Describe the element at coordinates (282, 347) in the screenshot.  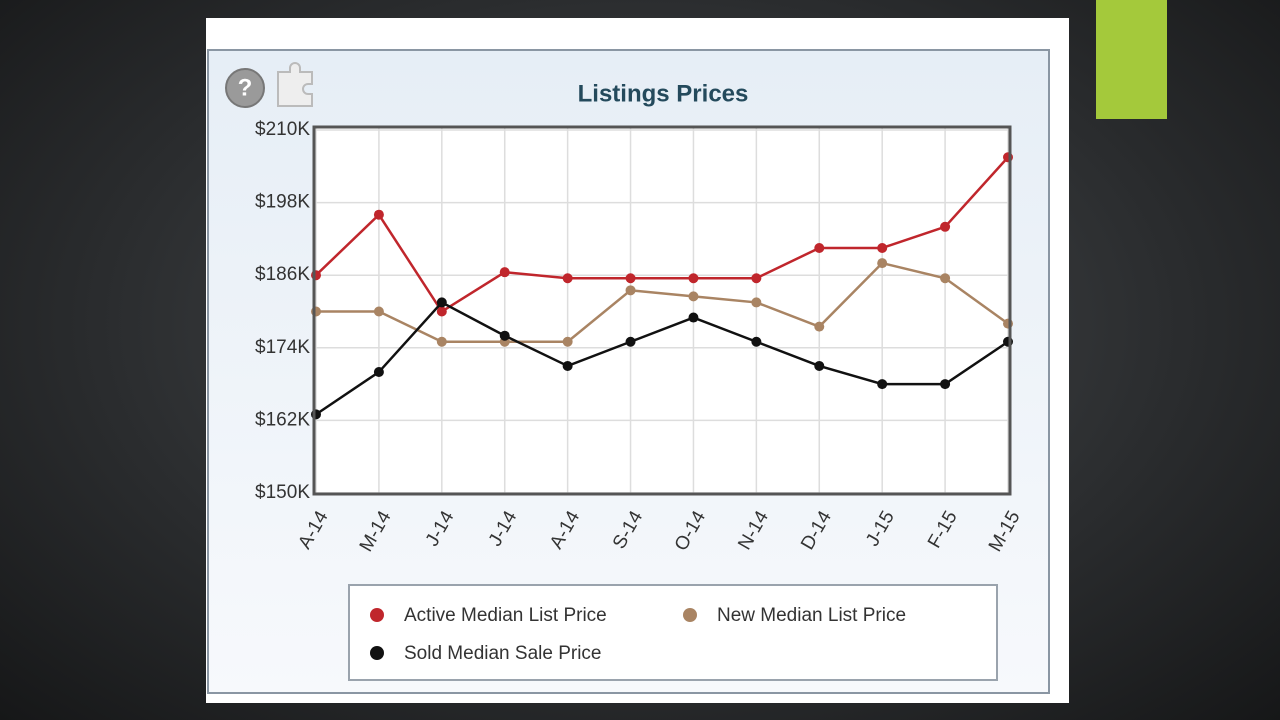
I see `y-tick-label: $174K` at that location.